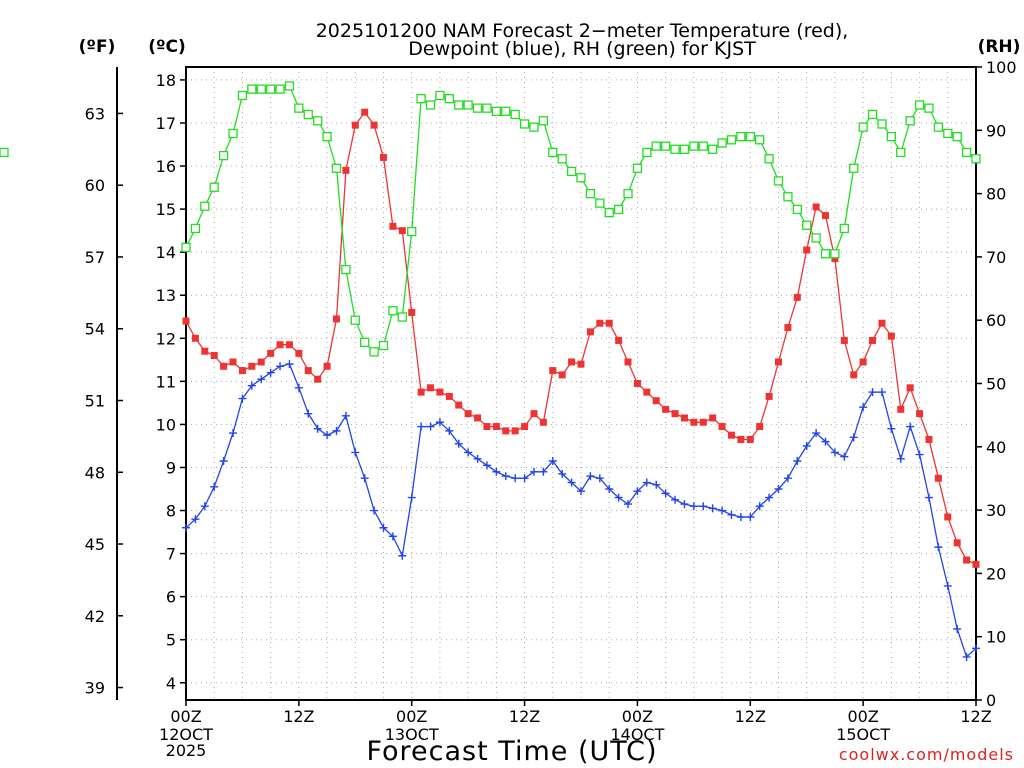 The image size is (1024, 768). I want to click on rh-tick-label: 60, so click(996, 320).